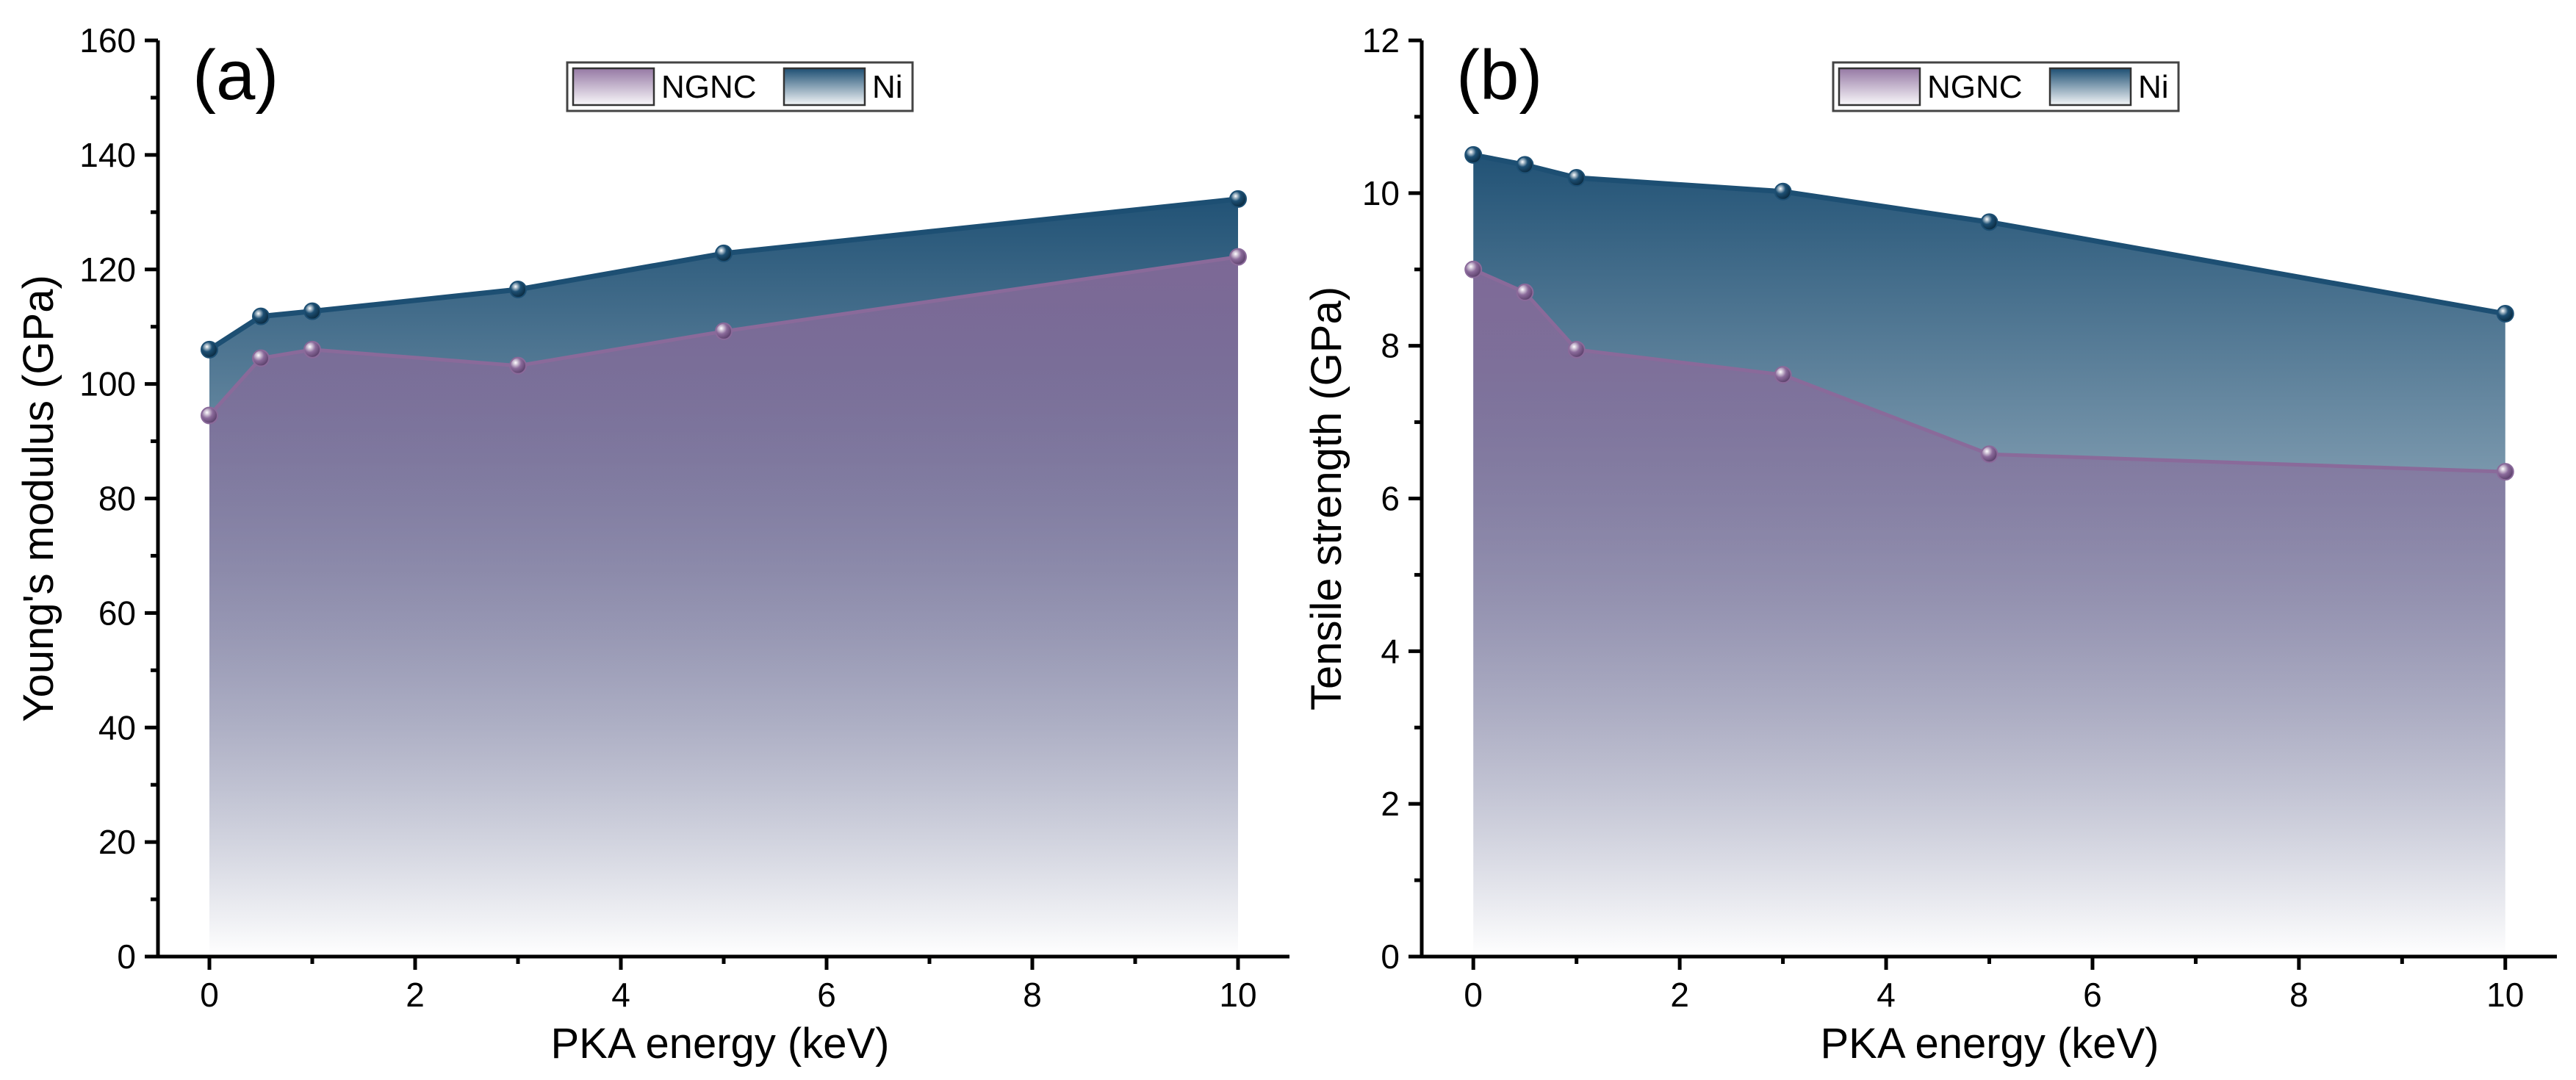  Describe the element at coordinates (107, 155) in the screenshot. I see `y-tick-label: 140` at that location.